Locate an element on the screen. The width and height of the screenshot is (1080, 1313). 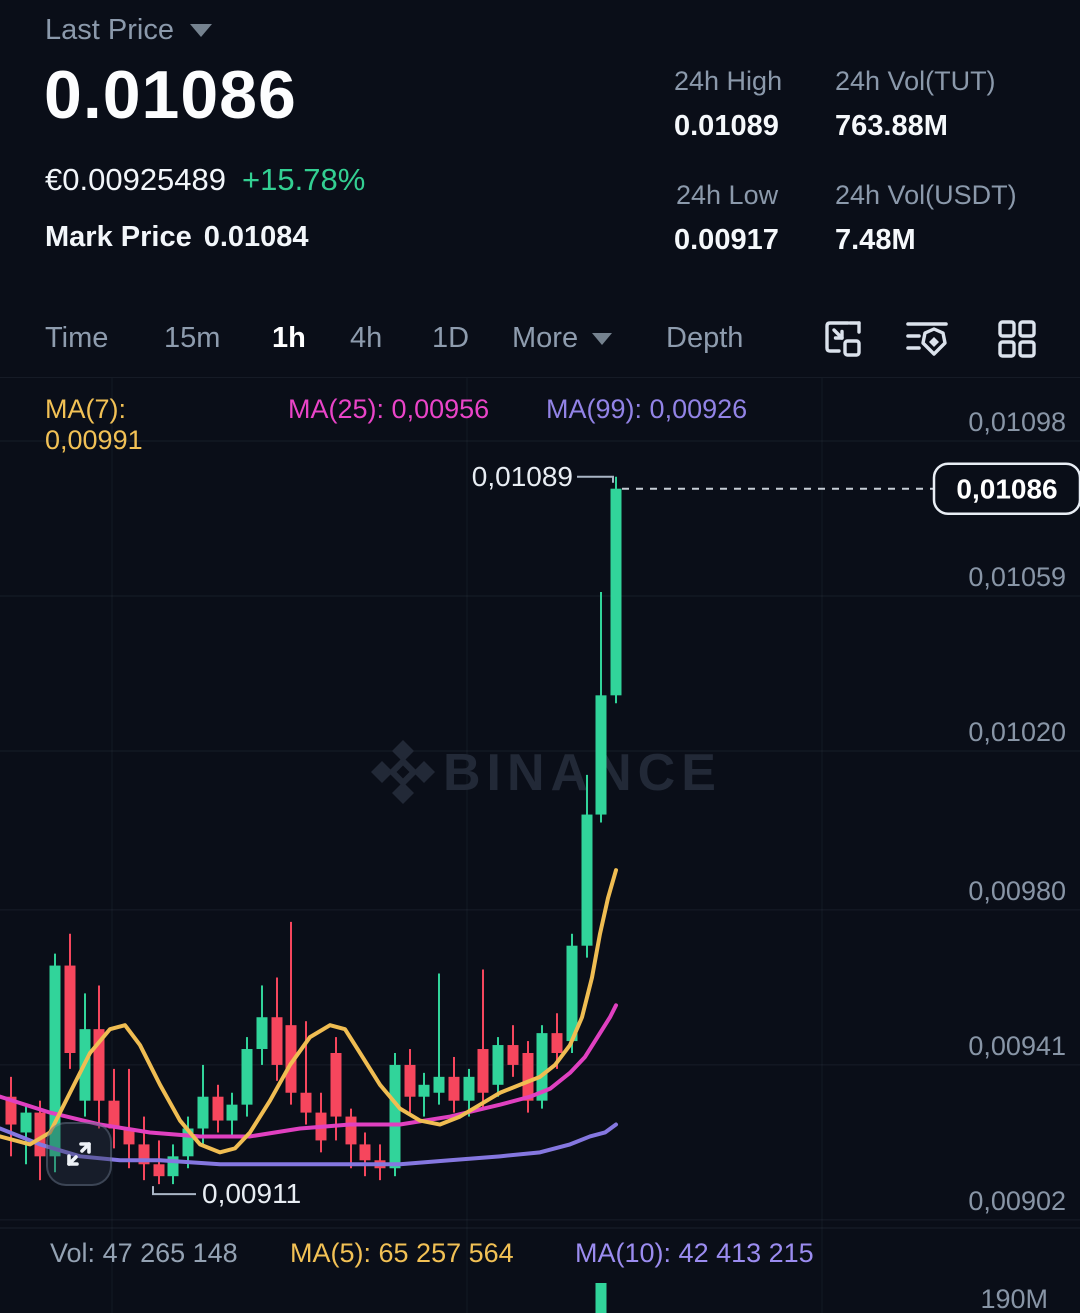
ma7-line is located at coordinates (309, 1011).